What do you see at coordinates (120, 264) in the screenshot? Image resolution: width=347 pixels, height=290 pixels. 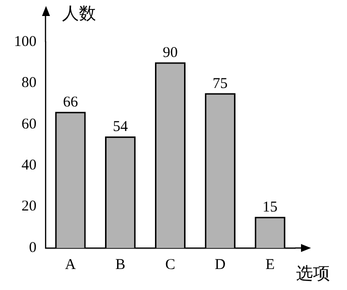 I see `x-tick-label: B` at bounding box center [120, 264].